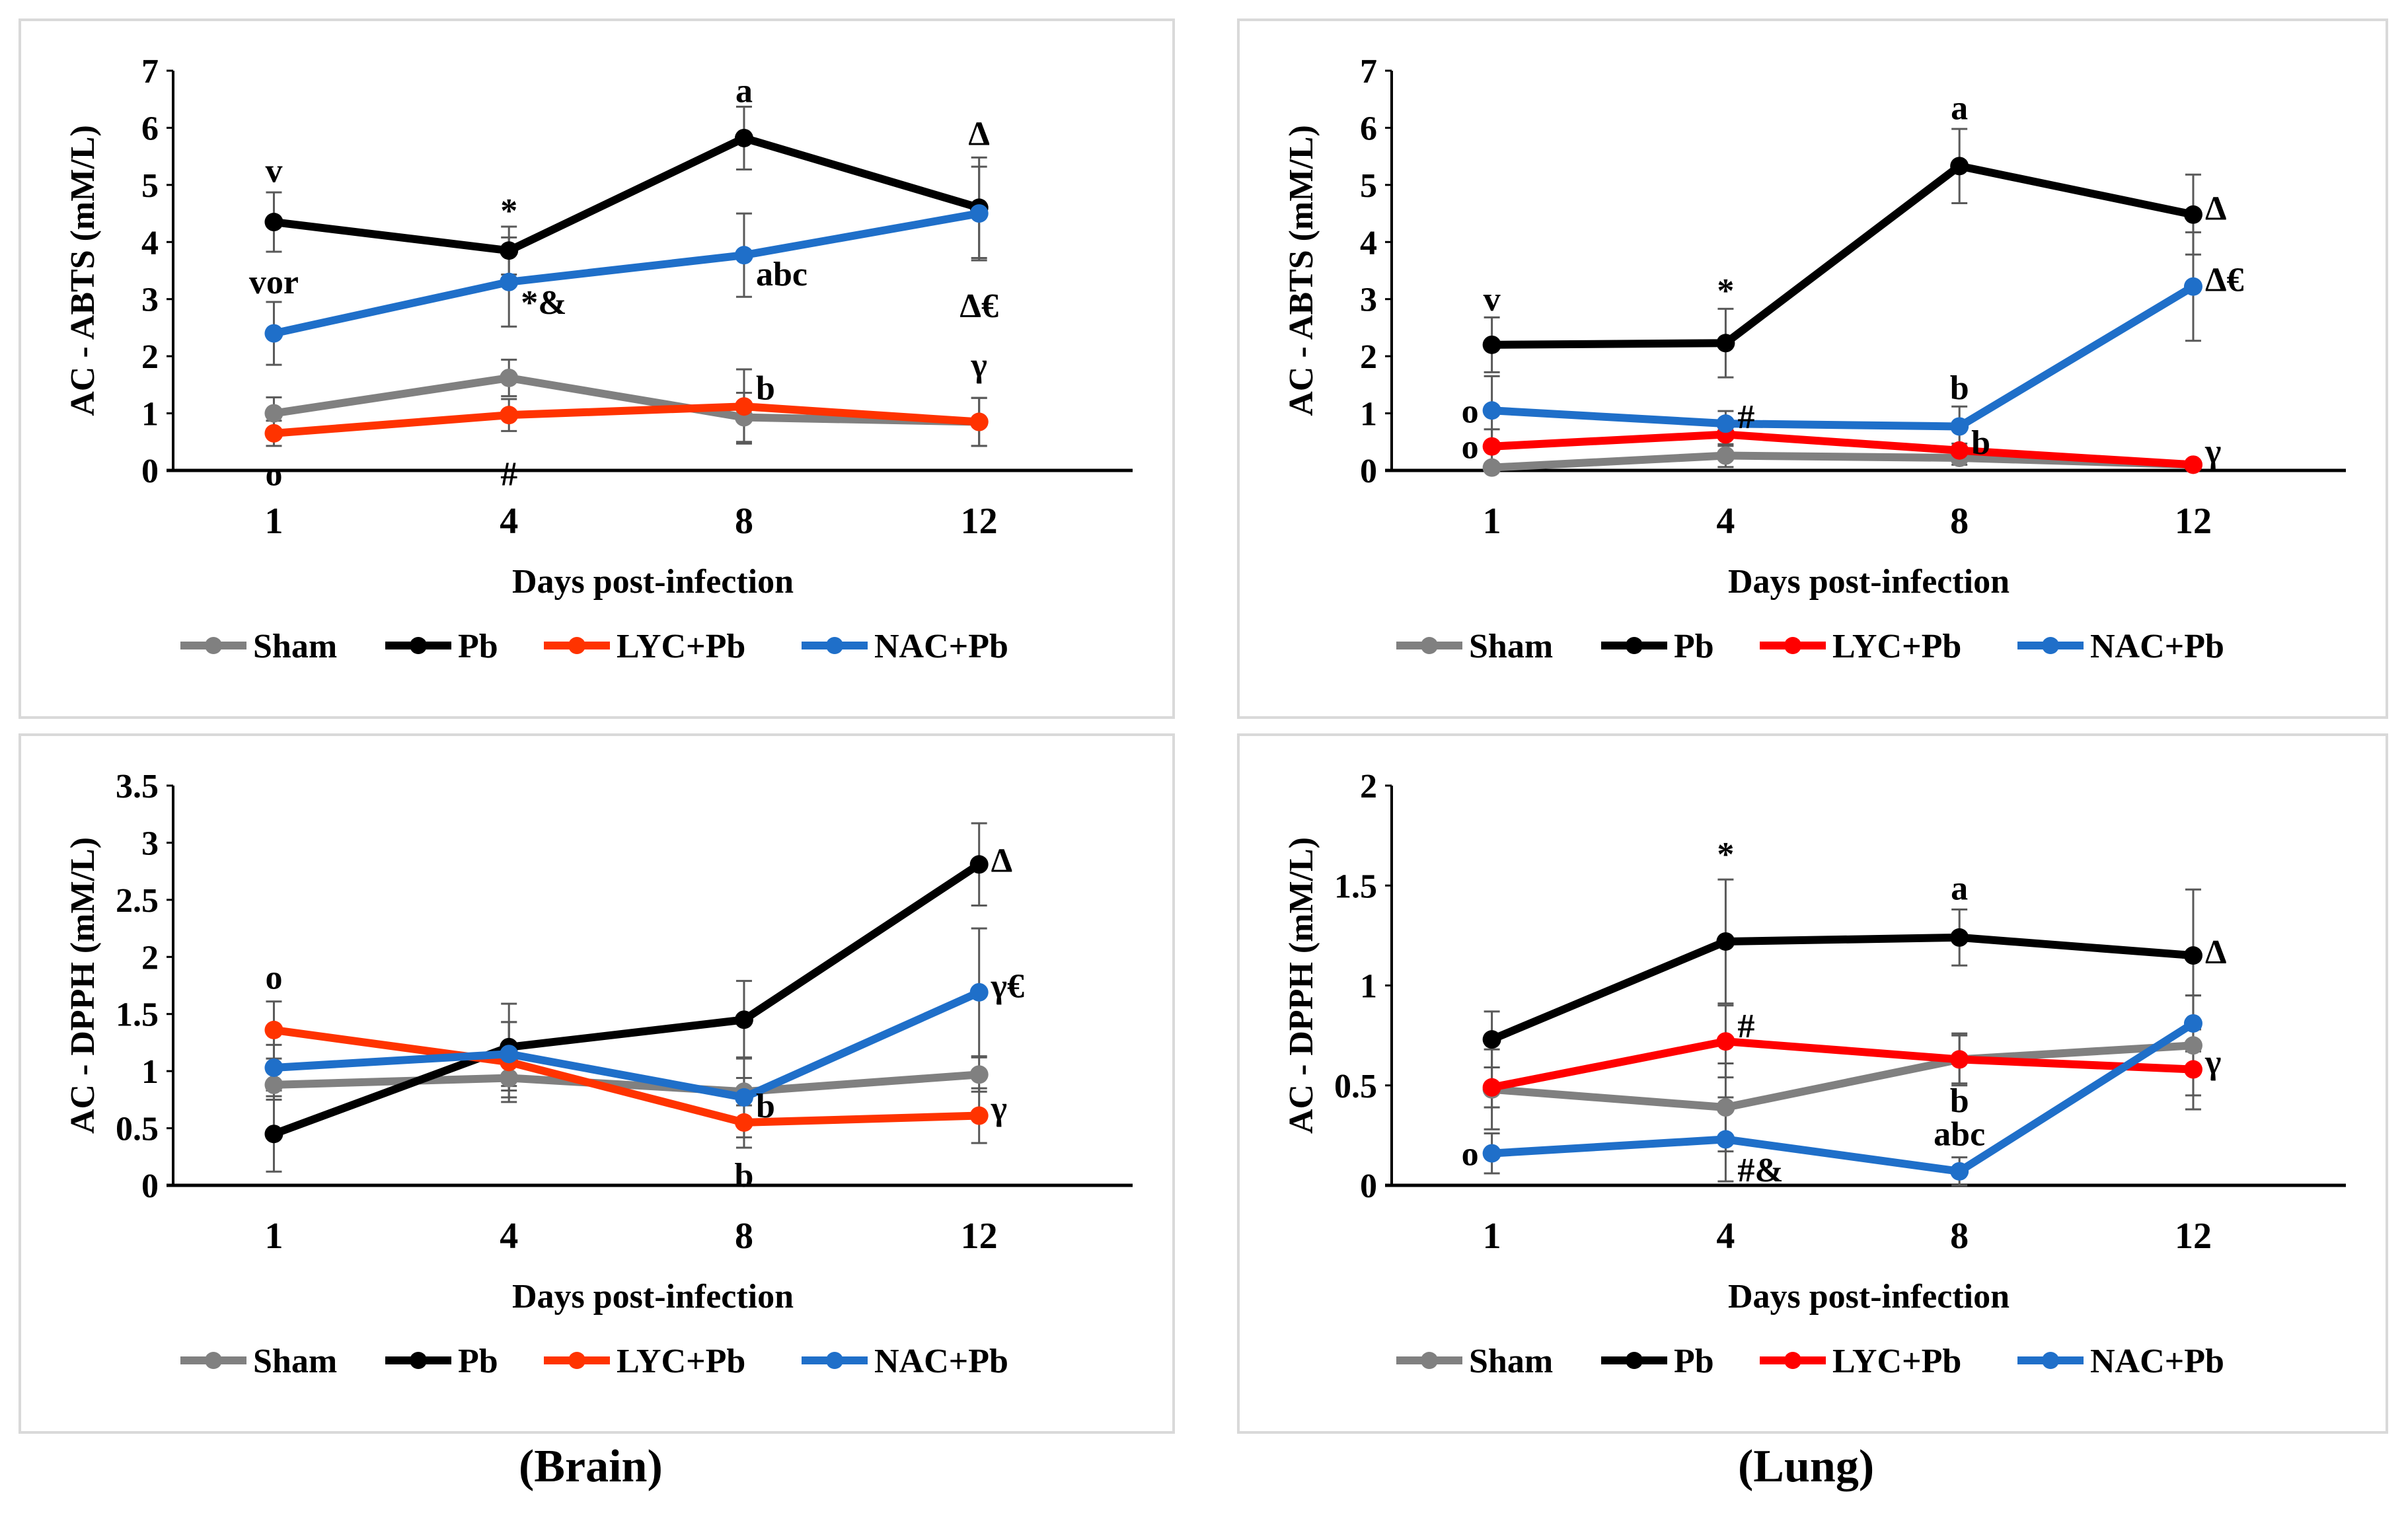 This screenshot has height=1519, width=2408. Describe the element at coordinates (1694, 1361) in the screenshot. I see `legend-label: Pb` at that location.